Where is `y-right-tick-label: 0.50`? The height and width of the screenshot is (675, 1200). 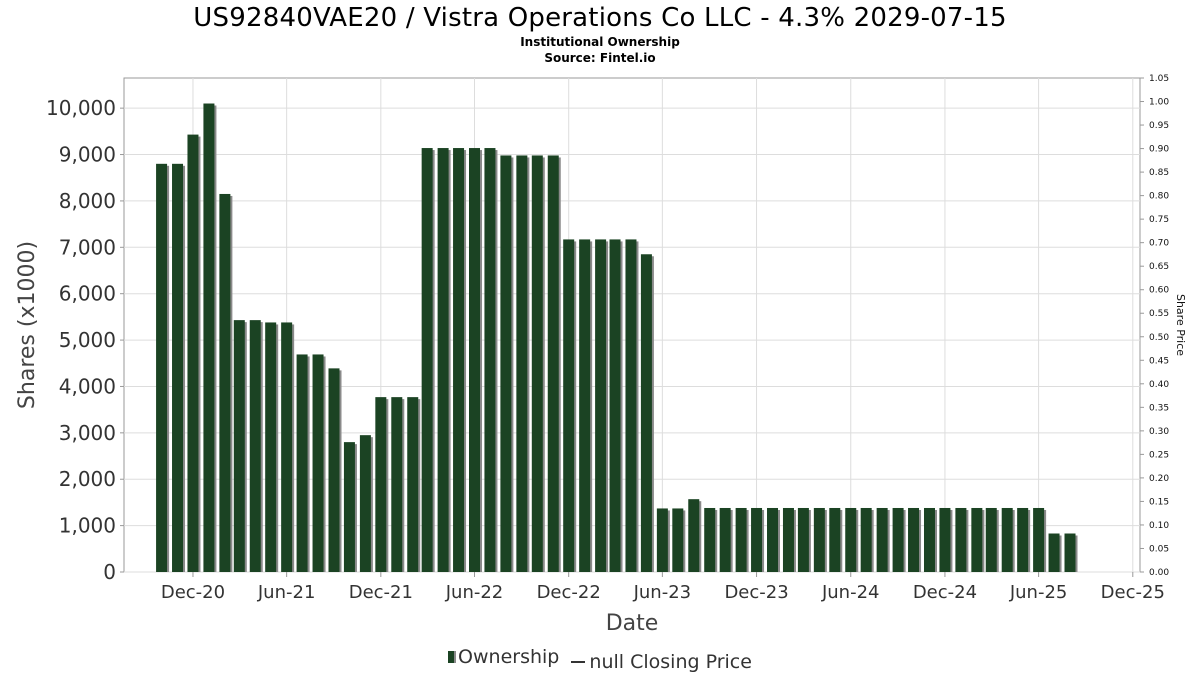
y-right-tick-label: 0.50 is located at coordinates (1159, 338).